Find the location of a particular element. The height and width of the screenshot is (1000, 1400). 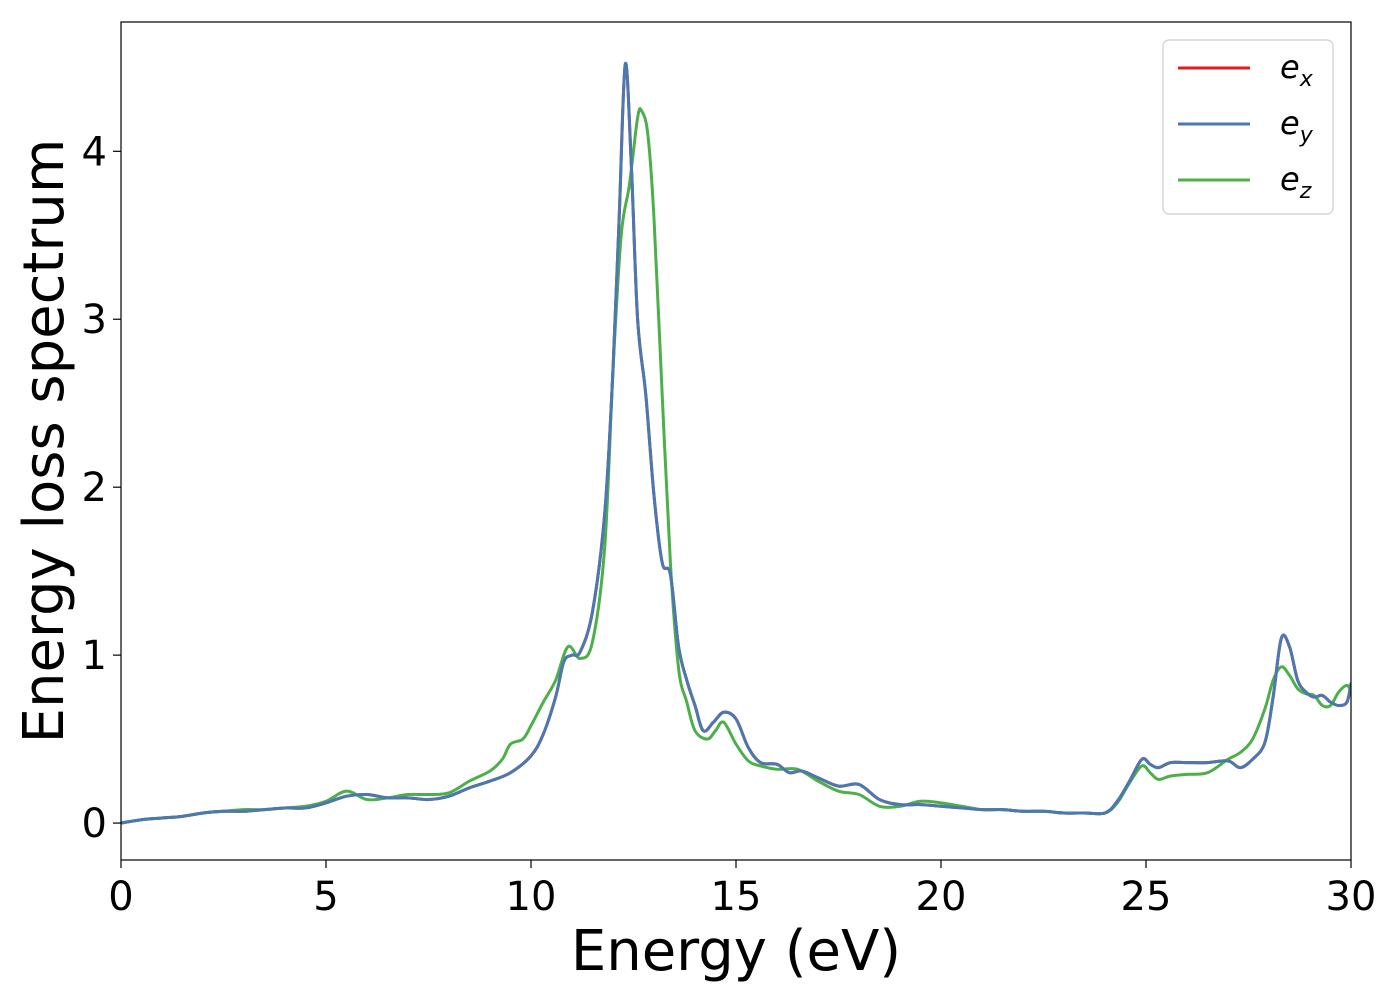

y-tick-label: 2 is located at coordinates (94, 488).